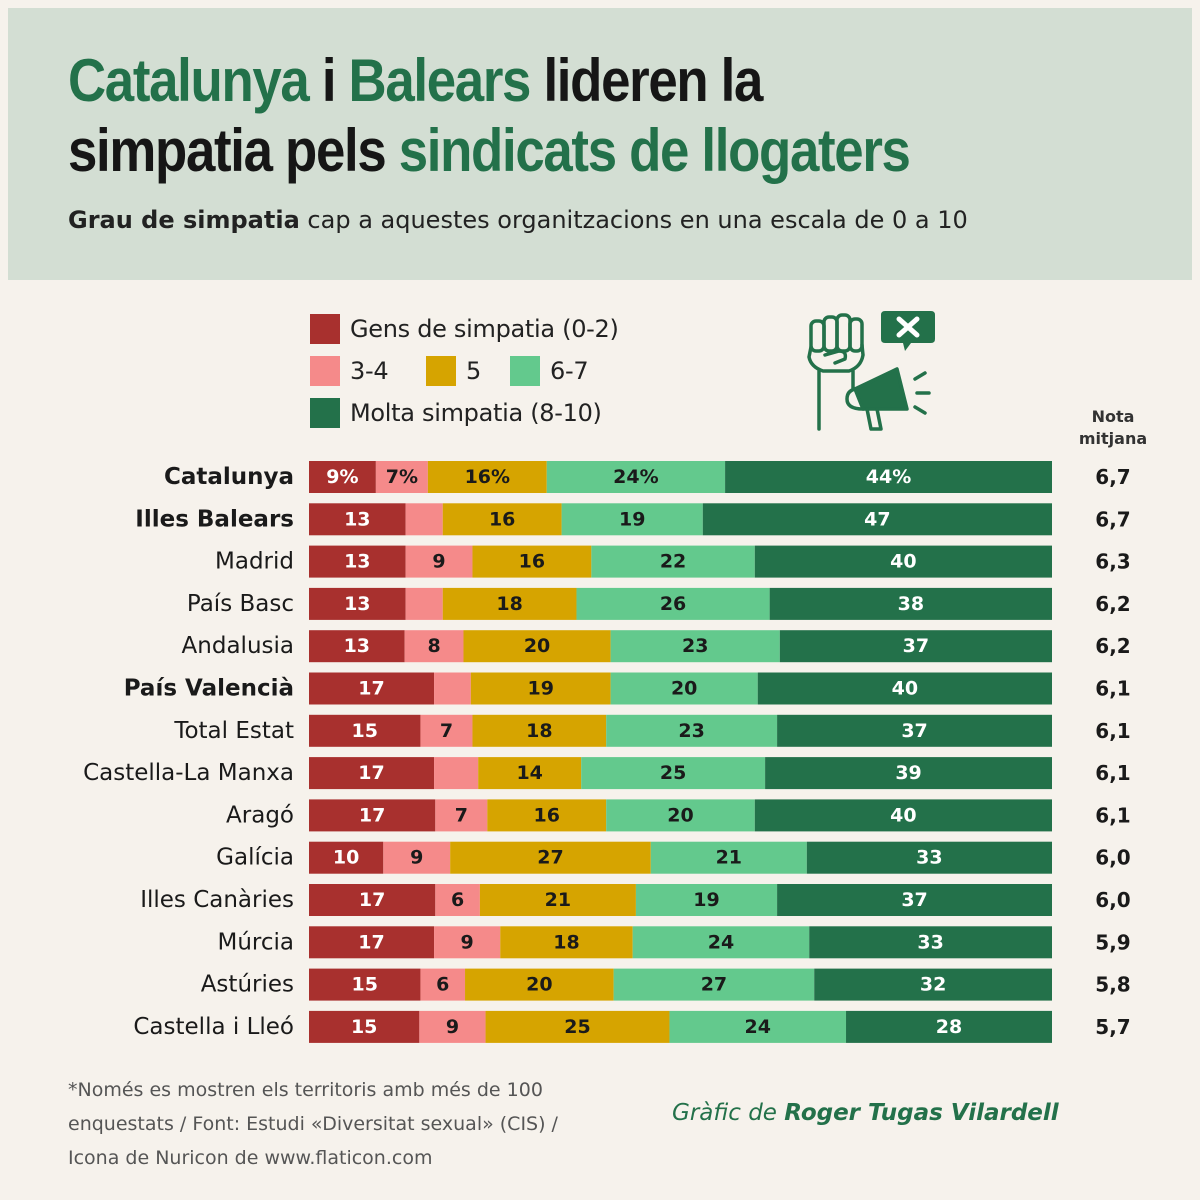 The width and height of the screenshot is (1200, 1200). I want to click on bar-value-label-castella-la-manxa-4: 39, so click(908, 773).